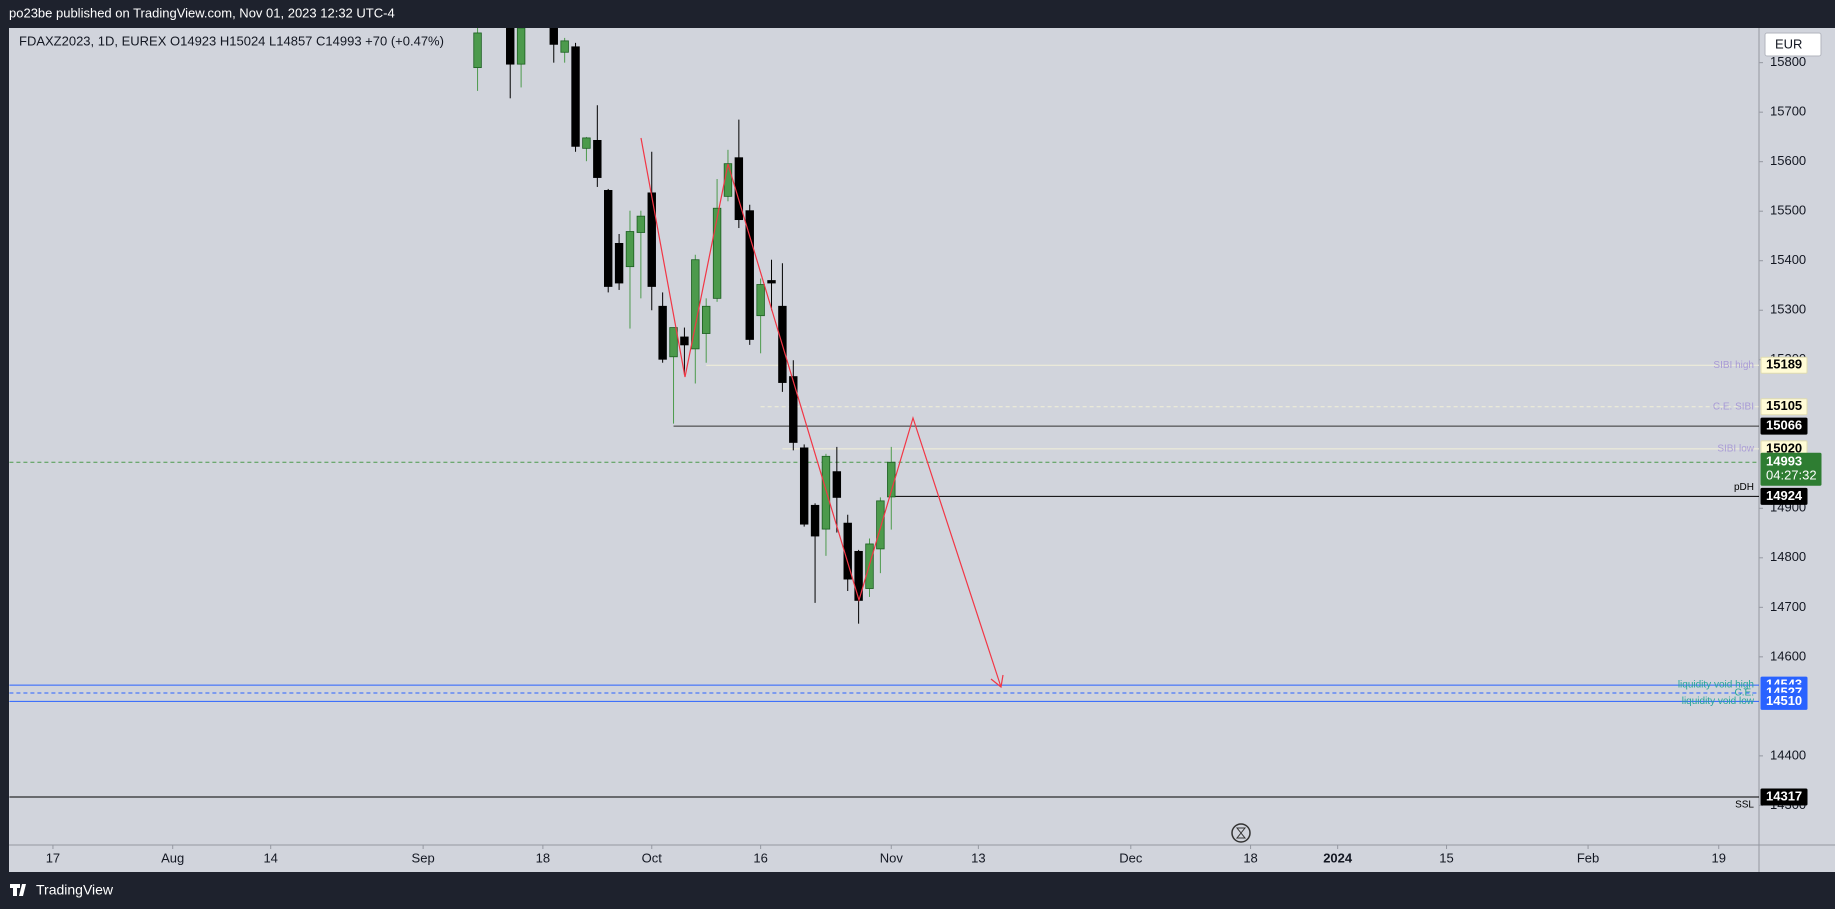 This screenshot has height=909, width=1835. Describe the element at coordinates (1744, 487) in the screenshot. I see `level-name: pDH` at that location.